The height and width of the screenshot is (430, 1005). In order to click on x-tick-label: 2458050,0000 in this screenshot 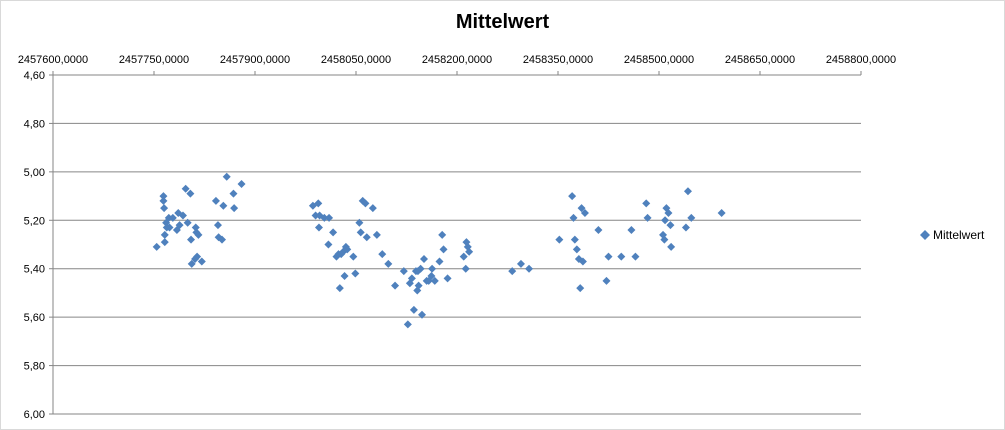, I will do `click(356, 60)`.